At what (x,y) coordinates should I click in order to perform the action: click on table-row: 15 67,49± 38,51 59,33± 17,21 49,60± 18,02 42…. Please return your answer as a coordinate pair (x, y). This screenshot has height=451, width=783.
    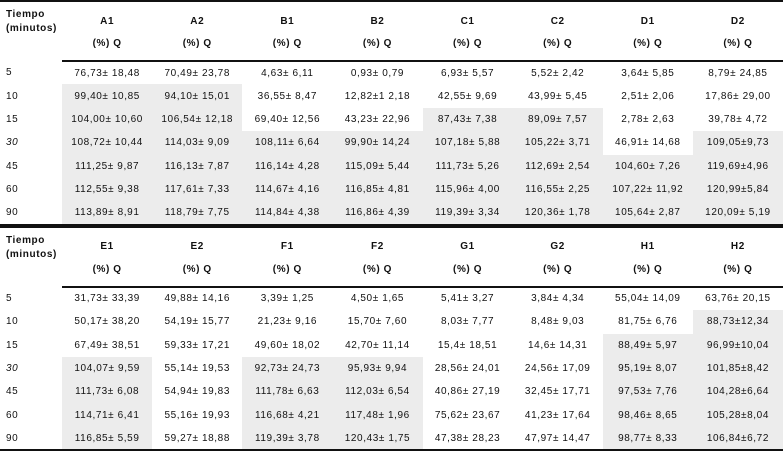
    Looking at the image, I should click on (391, 345).